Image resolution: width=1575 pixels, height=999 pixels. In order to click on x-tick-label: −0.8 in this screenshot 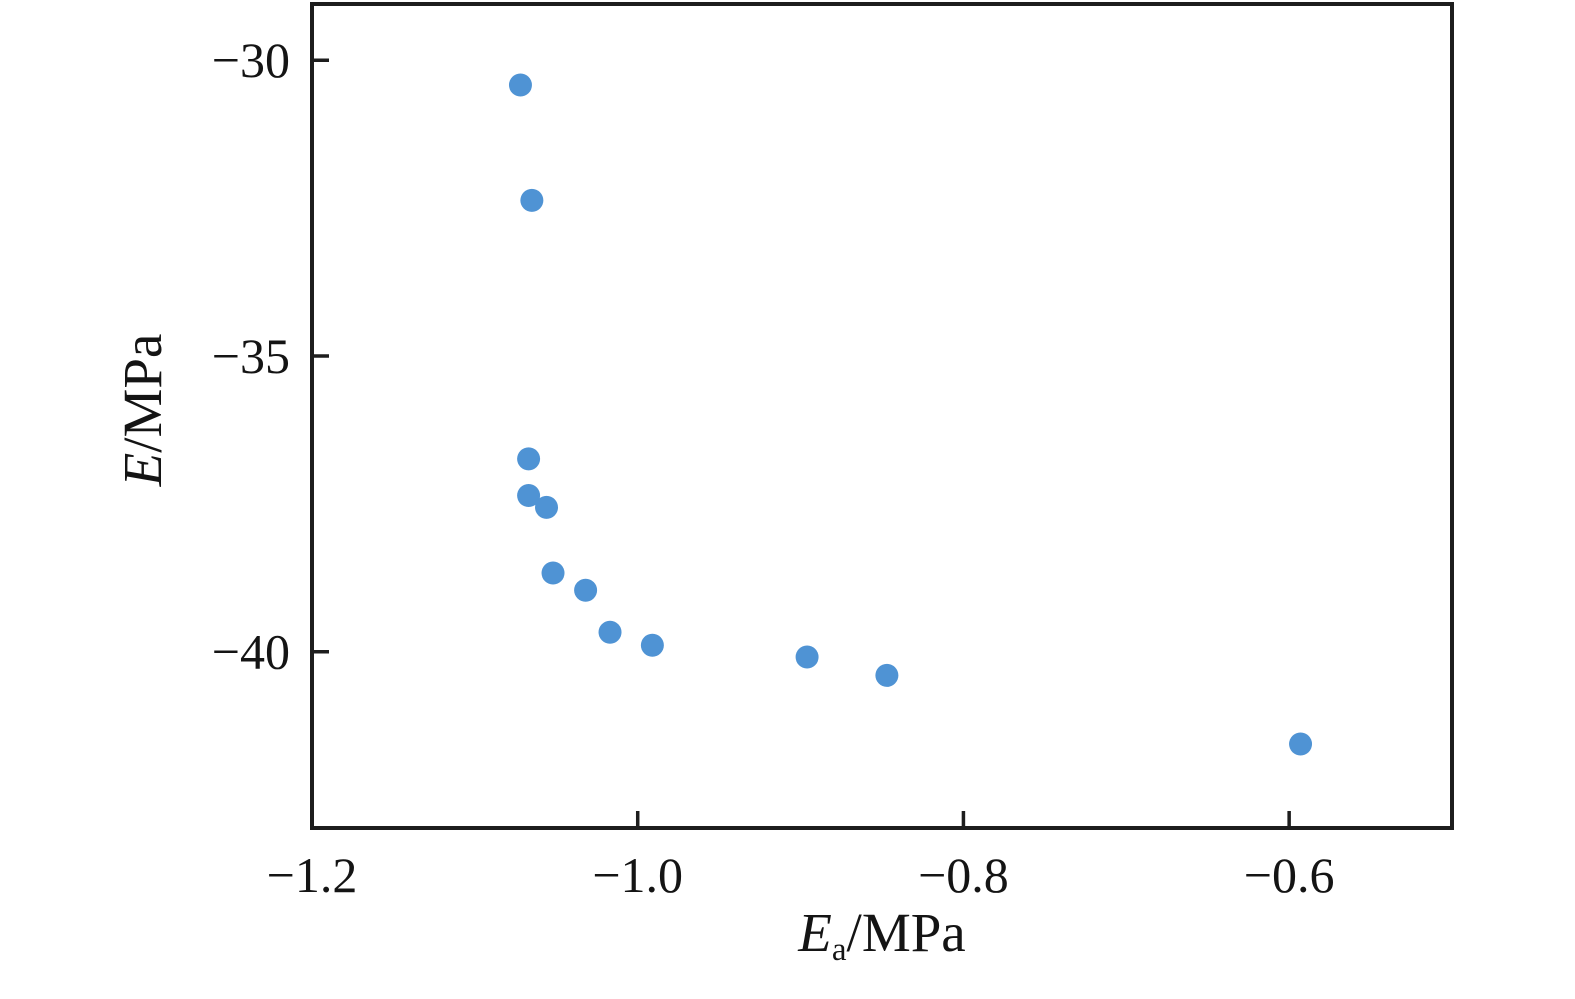, I will do `click(963, 875)`.